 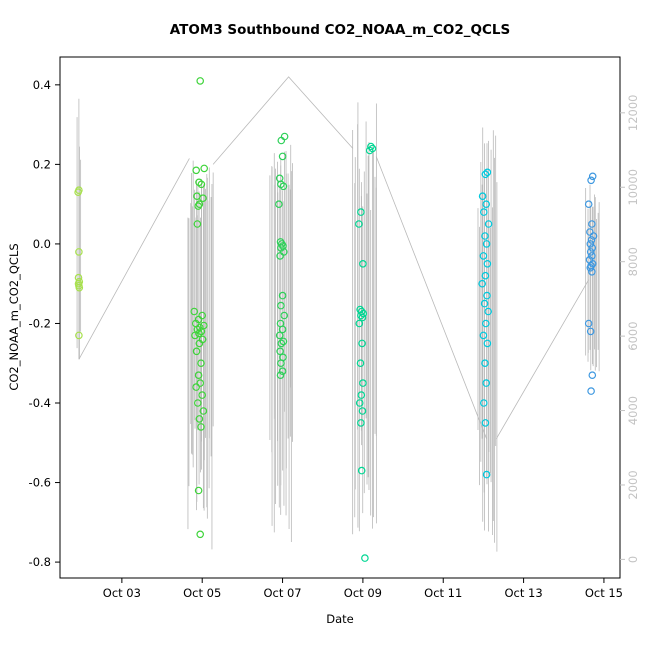 I want to click on y-tick-label: 0.4, so click(x=42, y=85).